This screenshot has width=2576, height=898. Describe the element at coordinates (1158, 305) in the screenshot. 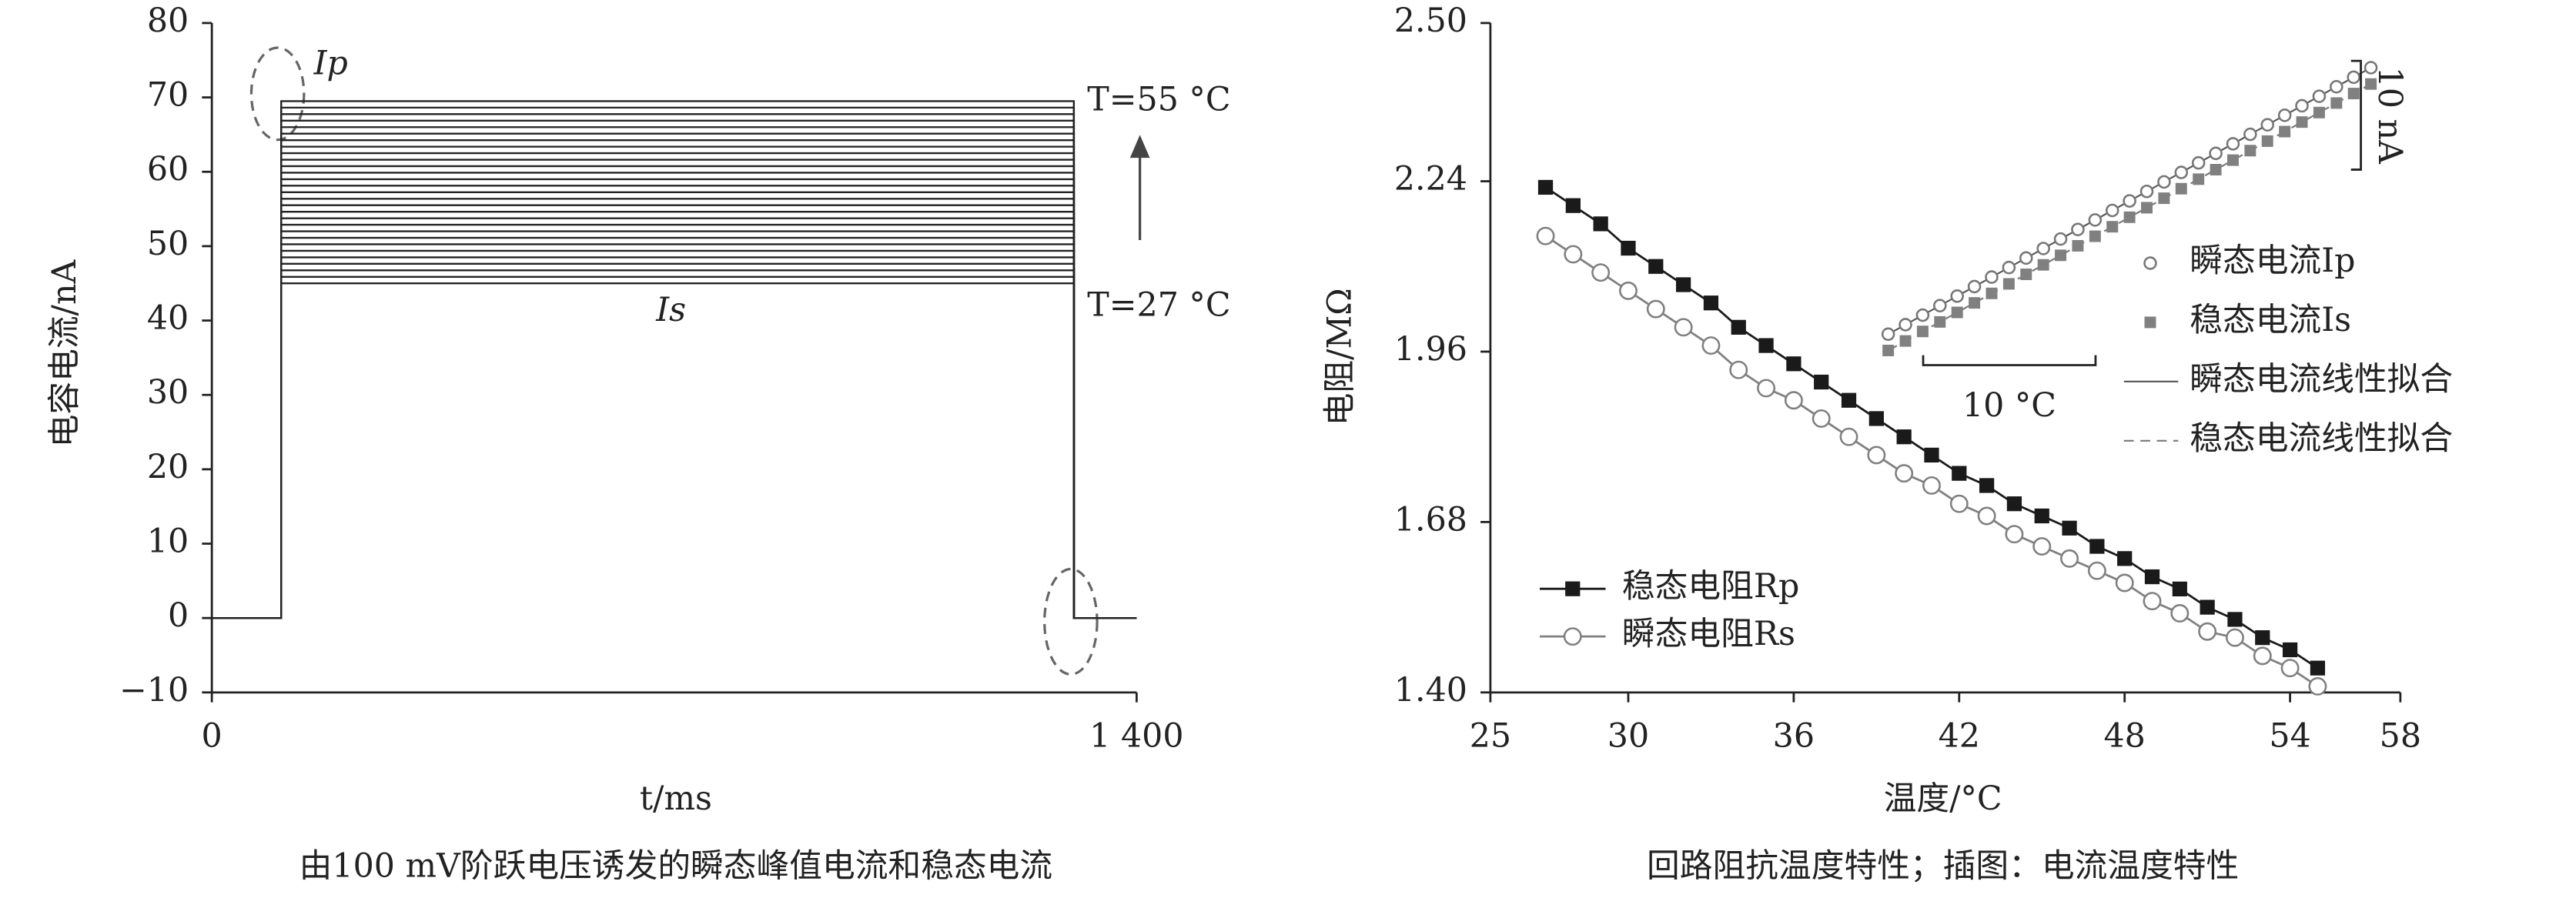

I see `annotation: T=27 °C` at that location.